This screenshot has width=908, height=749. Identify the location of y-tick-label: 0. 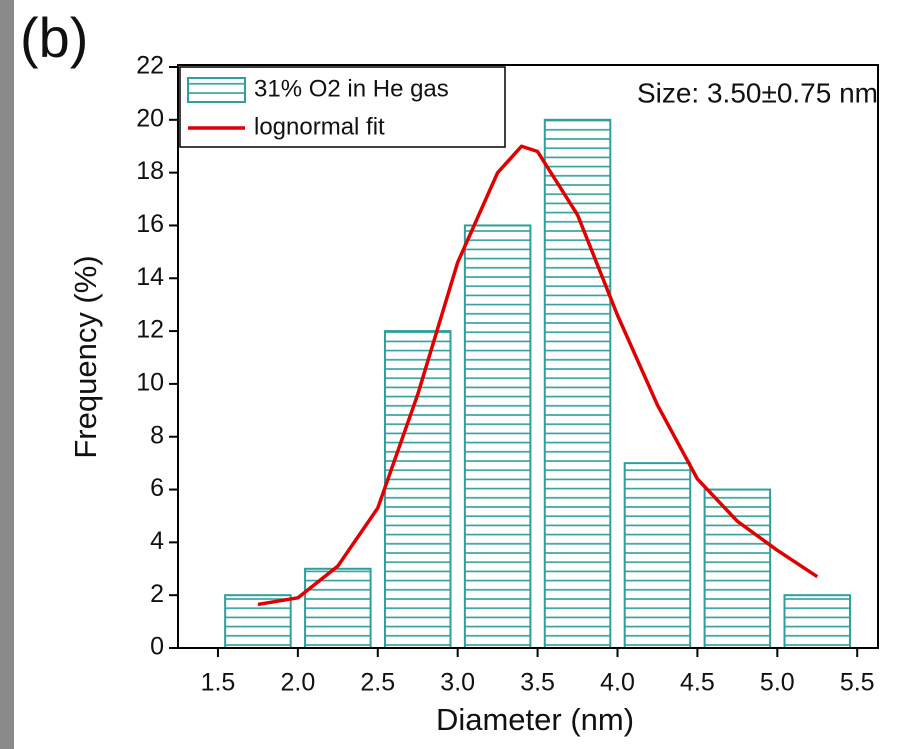
(157, 647).